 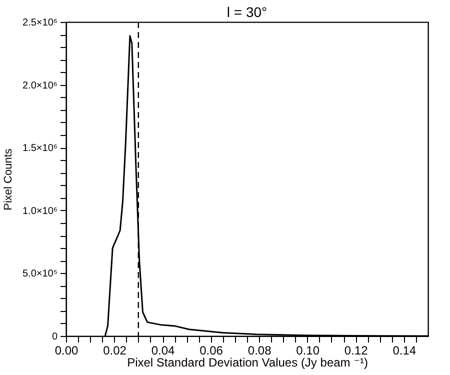 What do you see at coordinates (247, 12) in the screenshot?
I see `chart-title: l = 30°` at bounding box center [247, 12].